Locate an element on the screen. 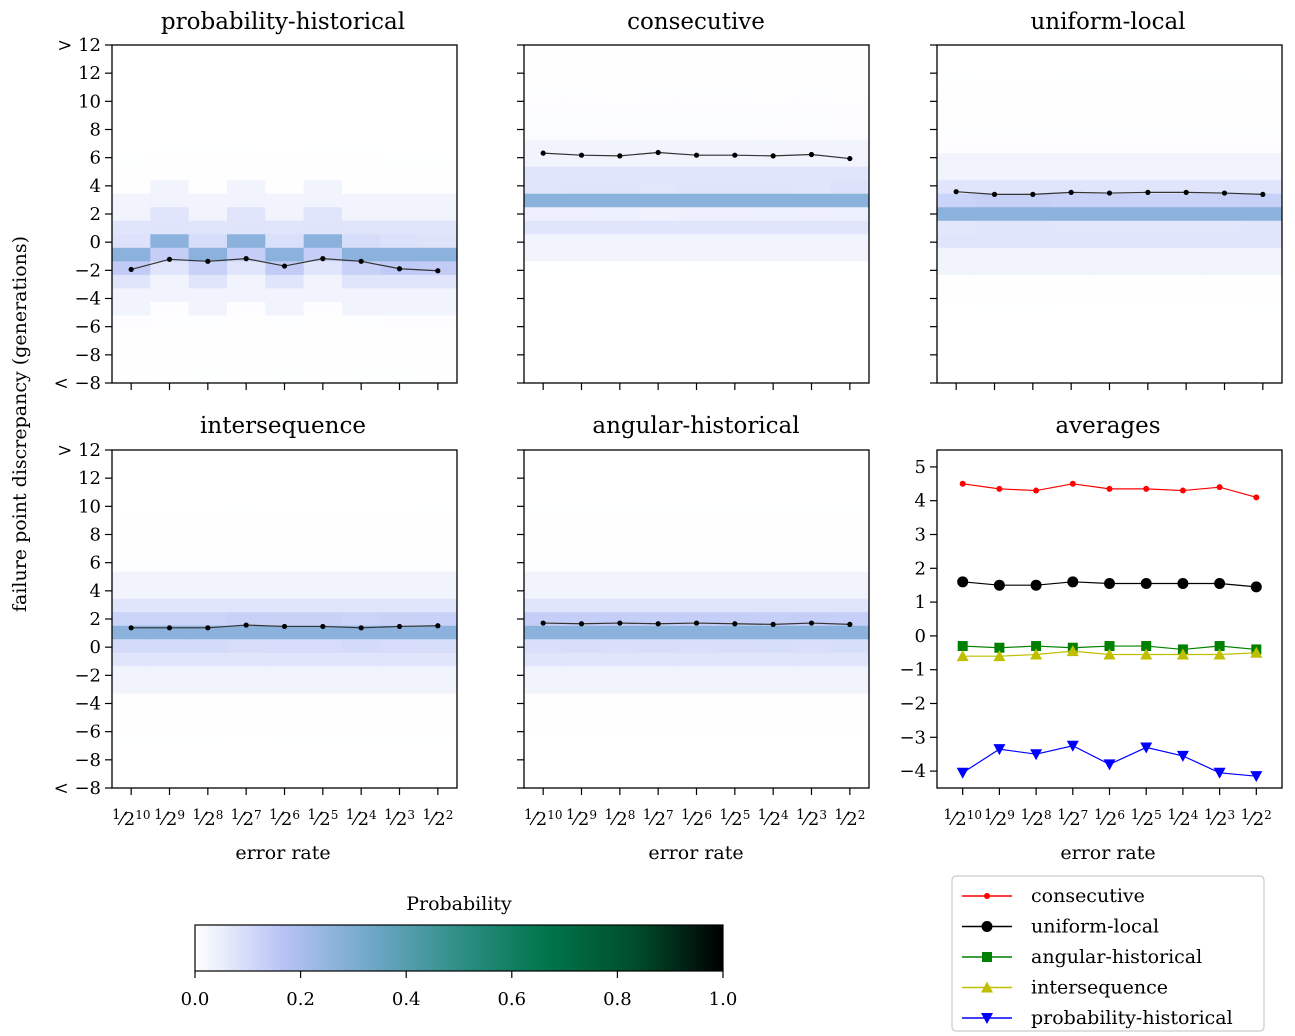 The image size is (1295, 1036). x-tick-label: 1⁄22 is located at coordinates (849, 818).